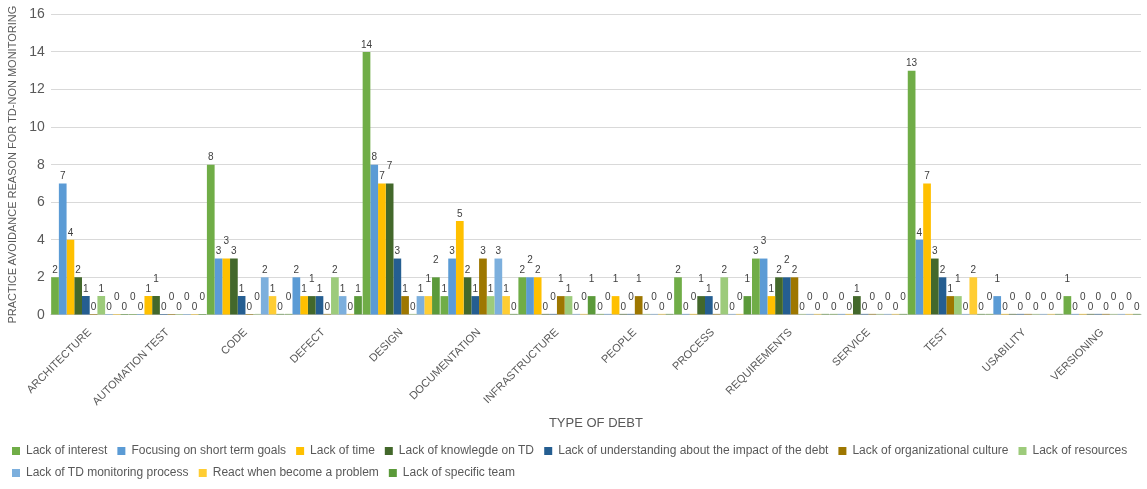  Describe the element at coordinates (37, 125) in the screenshot. I see `y-tick-label: 10` at that location.